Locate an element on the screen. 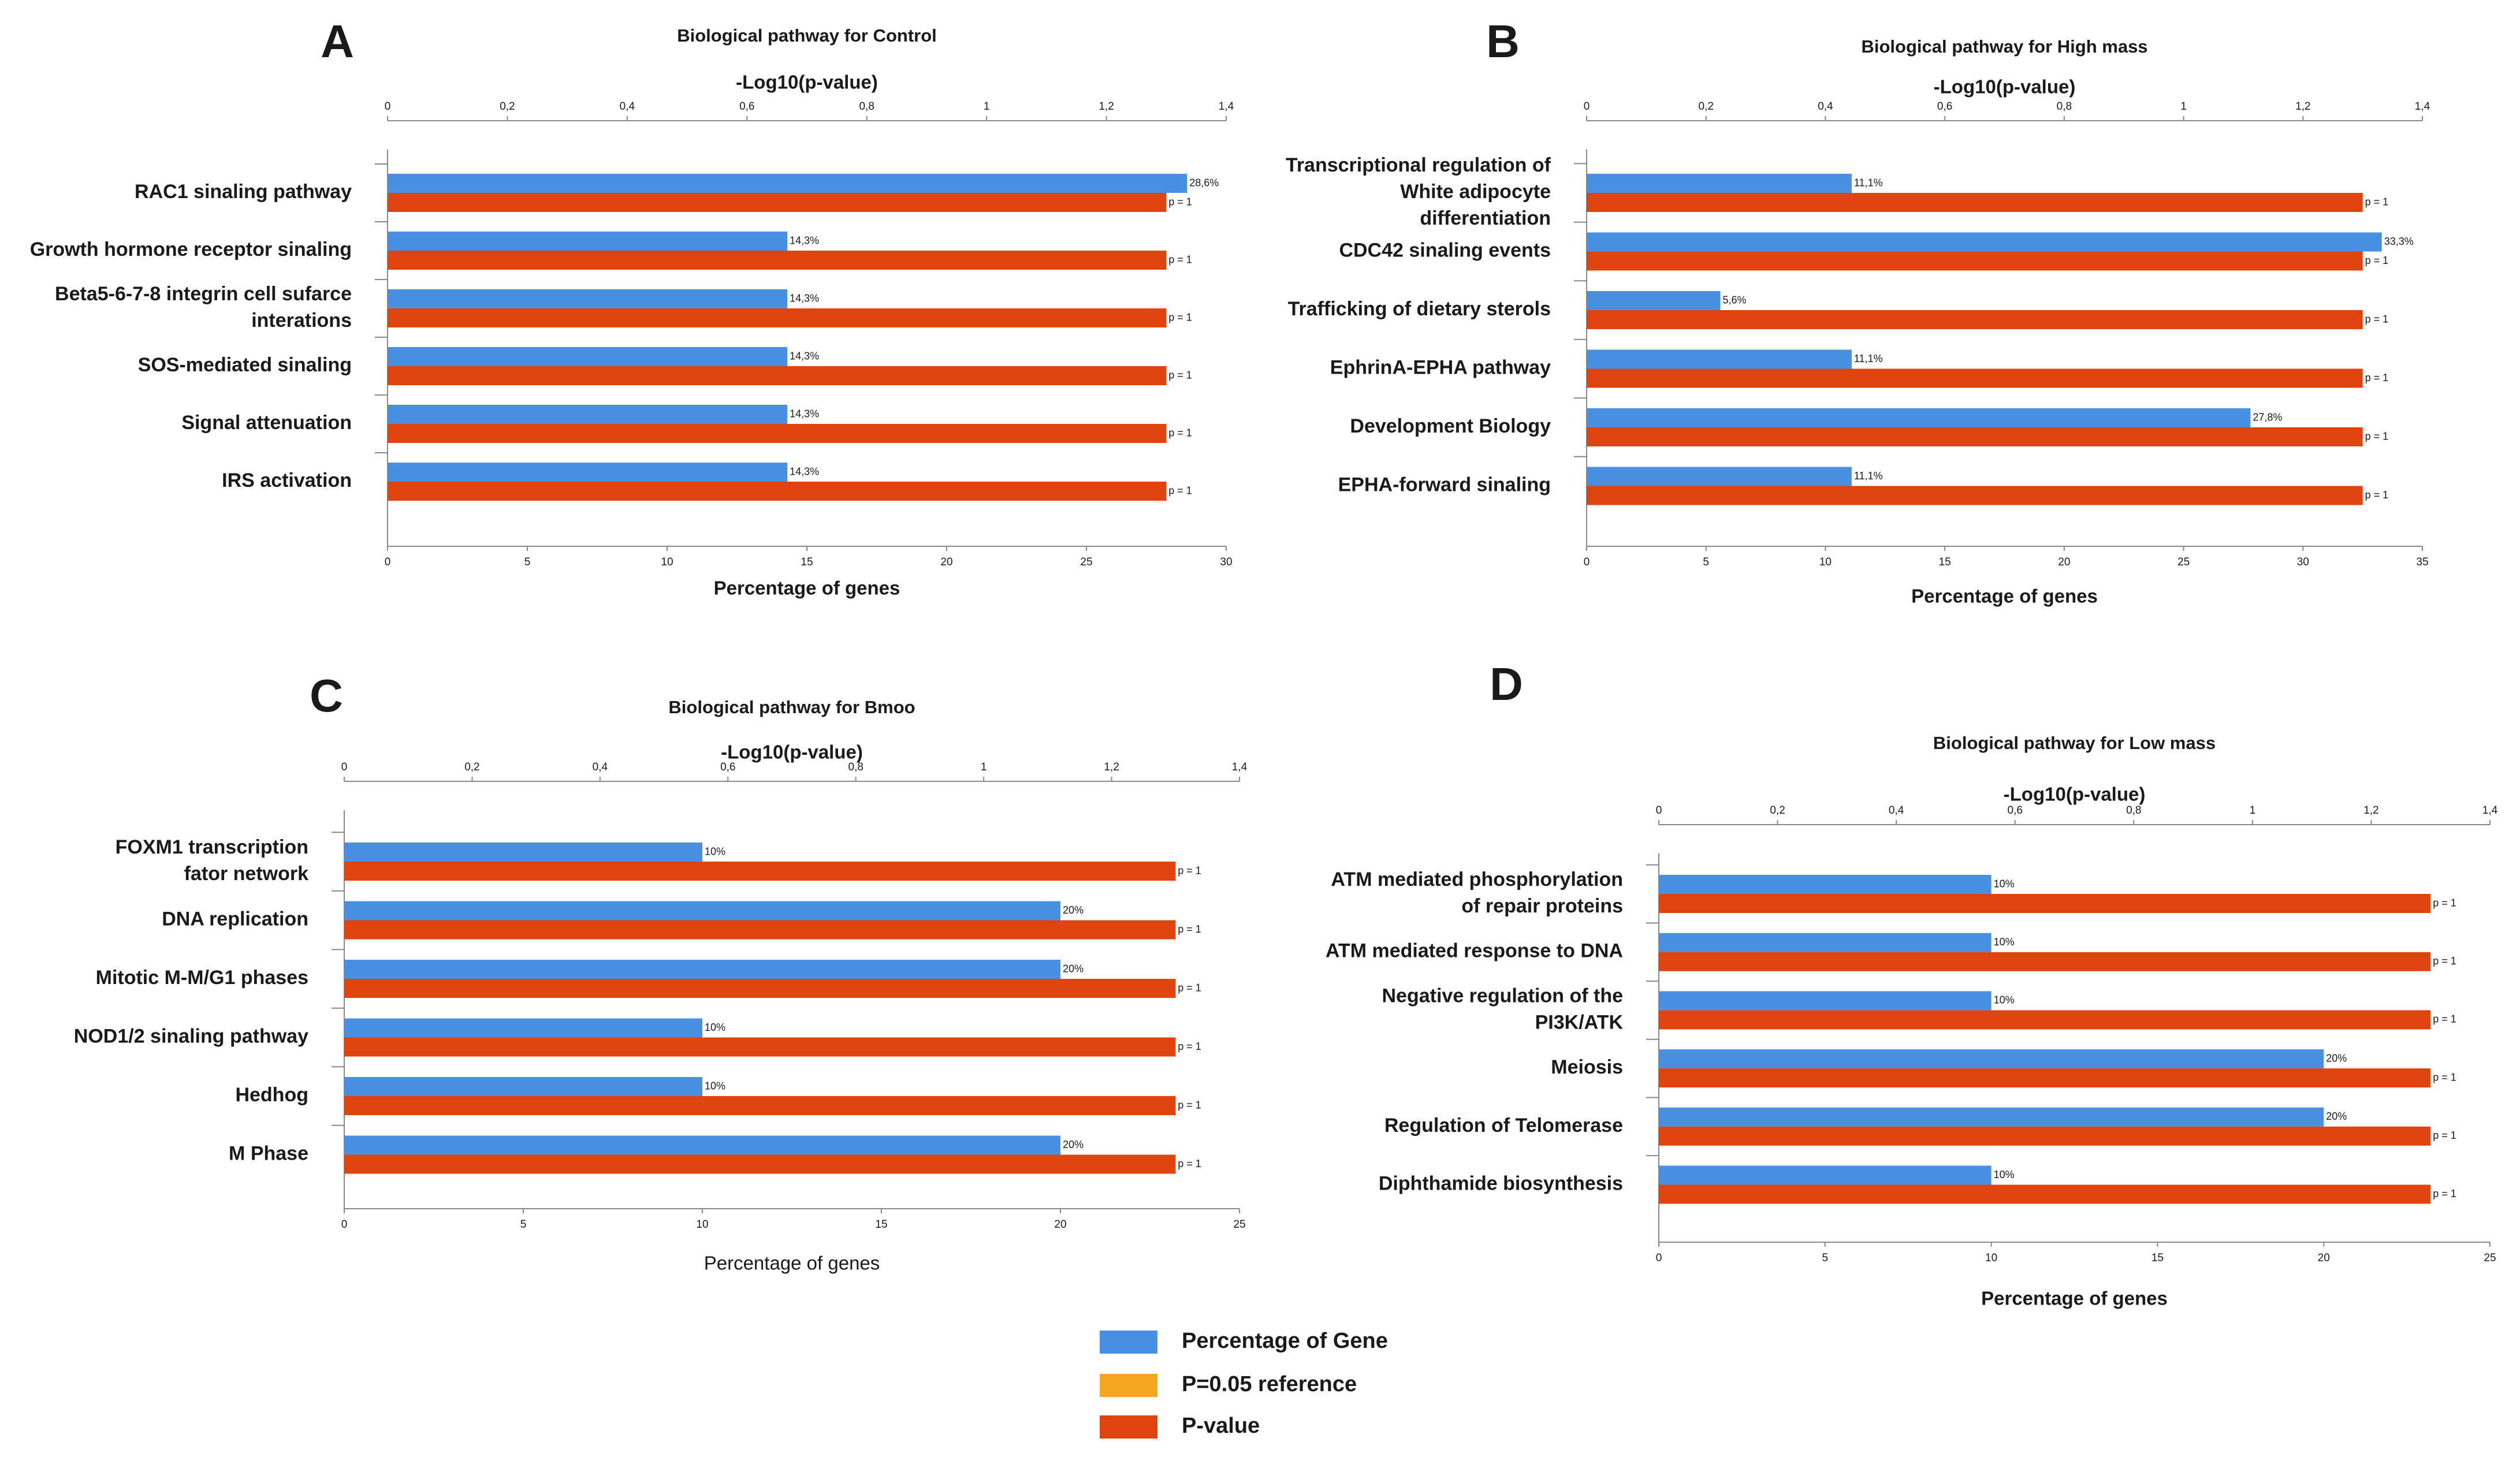  legend-label: Percentage of Gene is located at coordinates (1285, 1341).